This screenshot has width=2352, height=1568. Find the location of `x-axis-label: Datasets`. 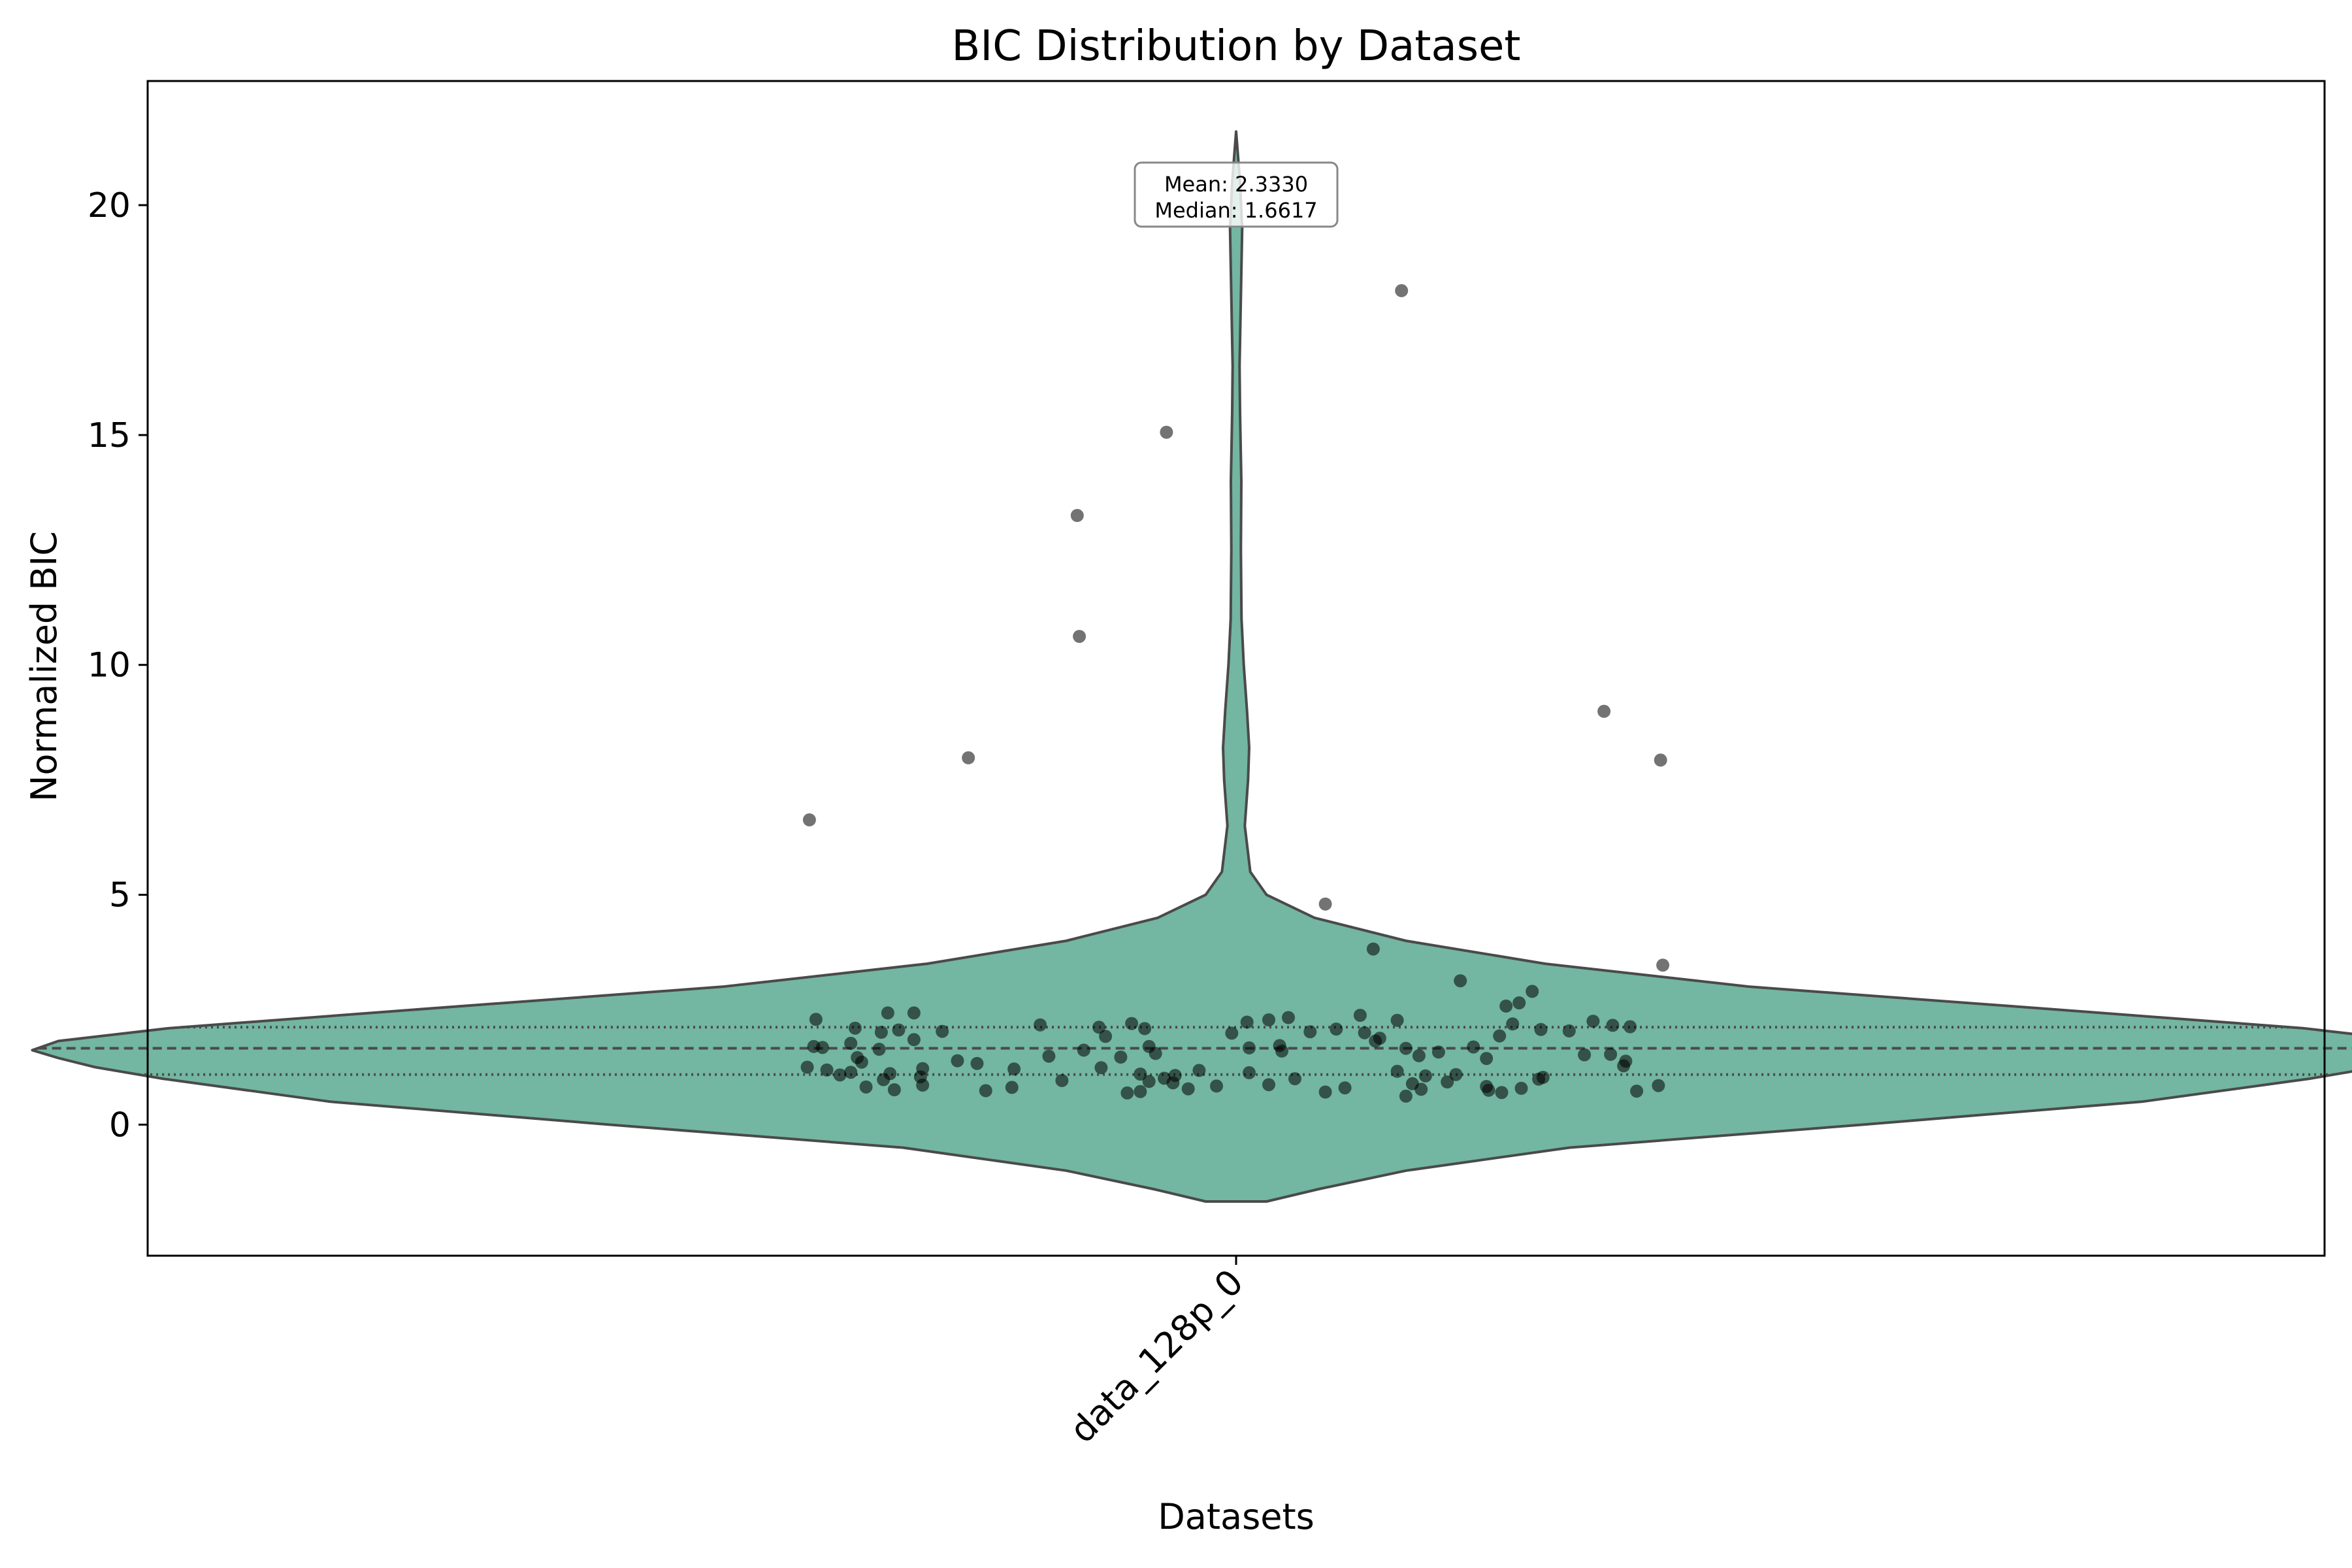

x-axis-label: Datasets is located at coordinates (1236, 1516).